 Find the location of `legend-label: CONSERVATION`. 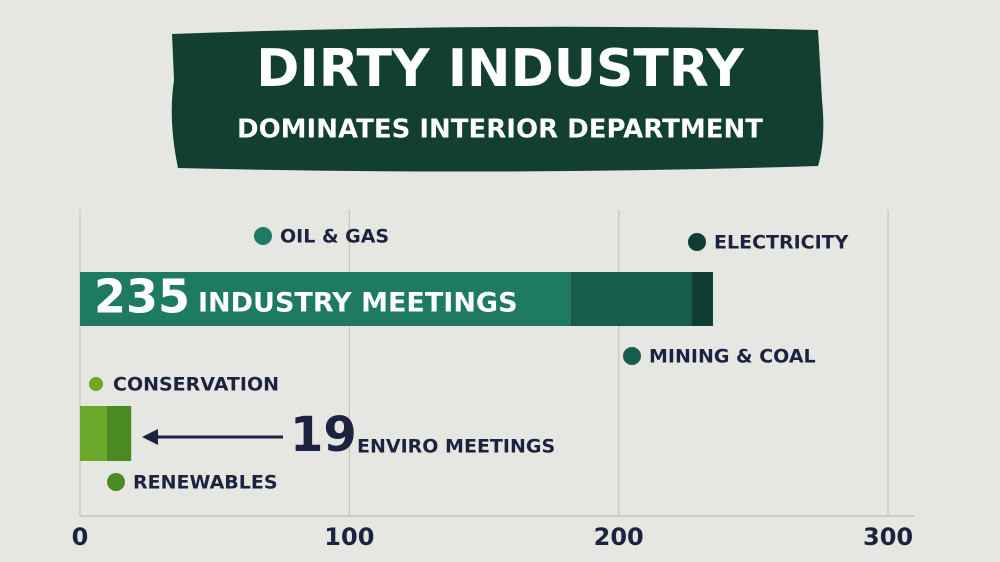

legend-label: CONSERVATION is located at coordinates (196, 385).